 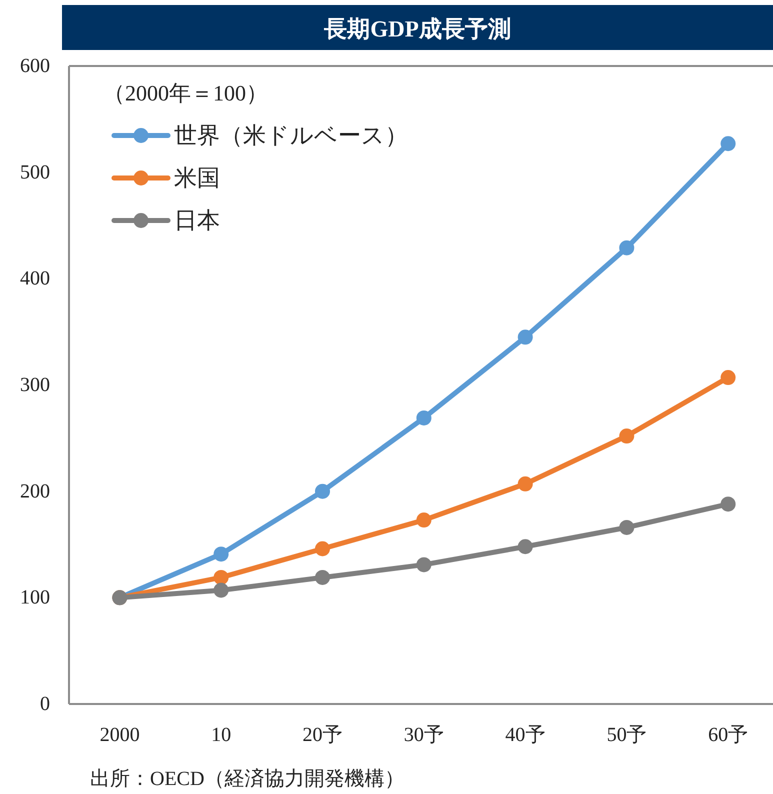 I want to click on x-tick-label: 50予, so click(x=626, y=735).